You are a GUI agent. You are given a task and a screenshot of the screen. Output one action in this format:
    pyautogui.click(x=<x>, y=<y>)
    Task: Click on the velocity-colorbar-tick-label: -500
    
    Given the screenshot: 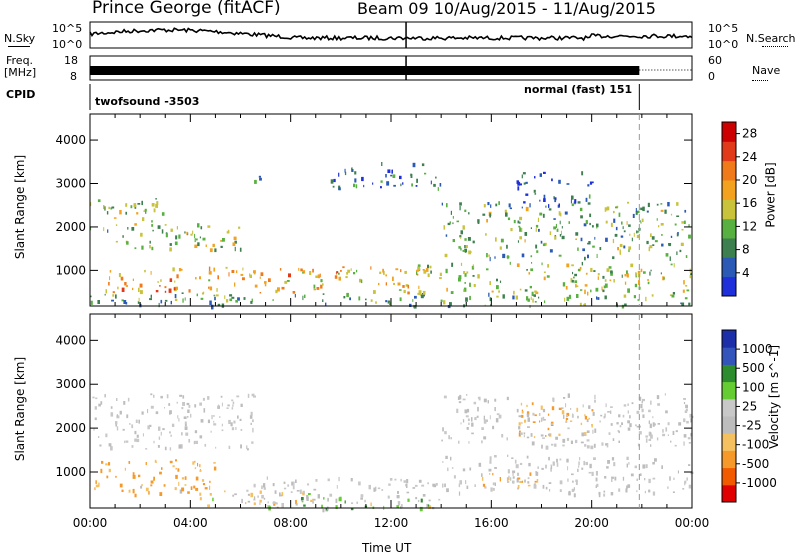 What is the action you would take?
    pyautogui.click(x=755, y=464)
    